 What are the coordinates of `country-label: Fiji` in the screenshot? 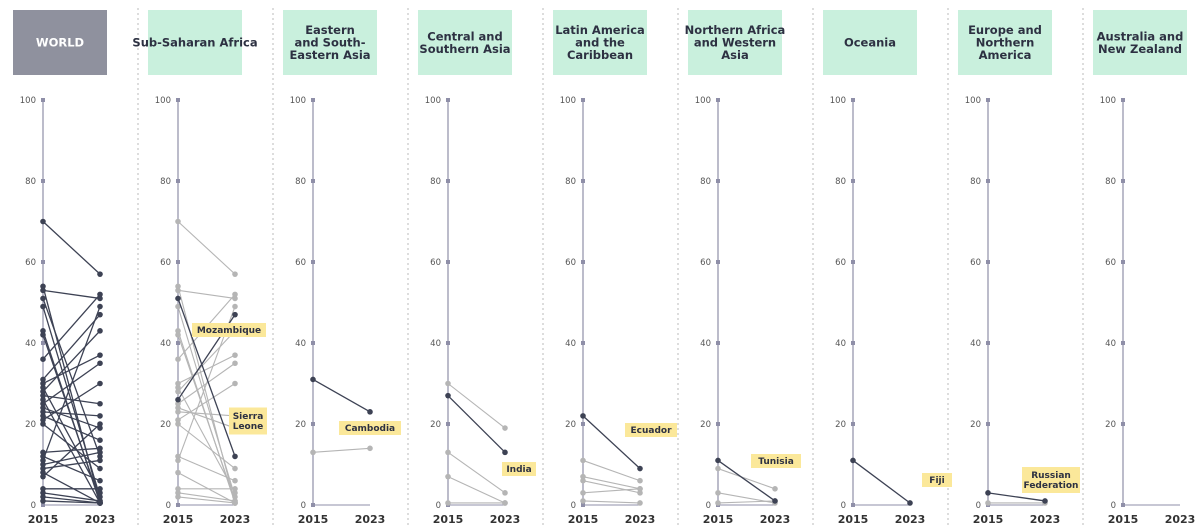 It's located at (936, 481).